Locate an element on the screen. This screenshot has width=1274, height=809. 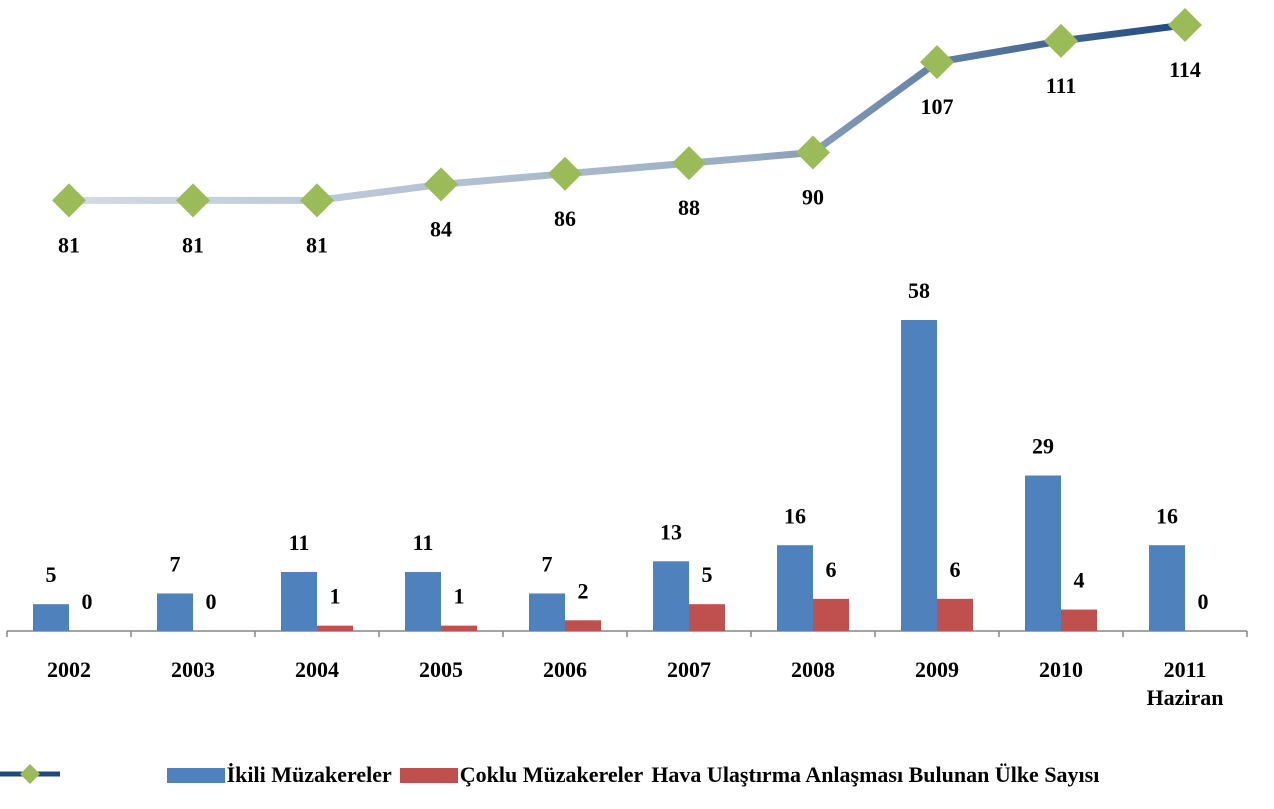
data-label: 84 is located at coordinates (441, 228).